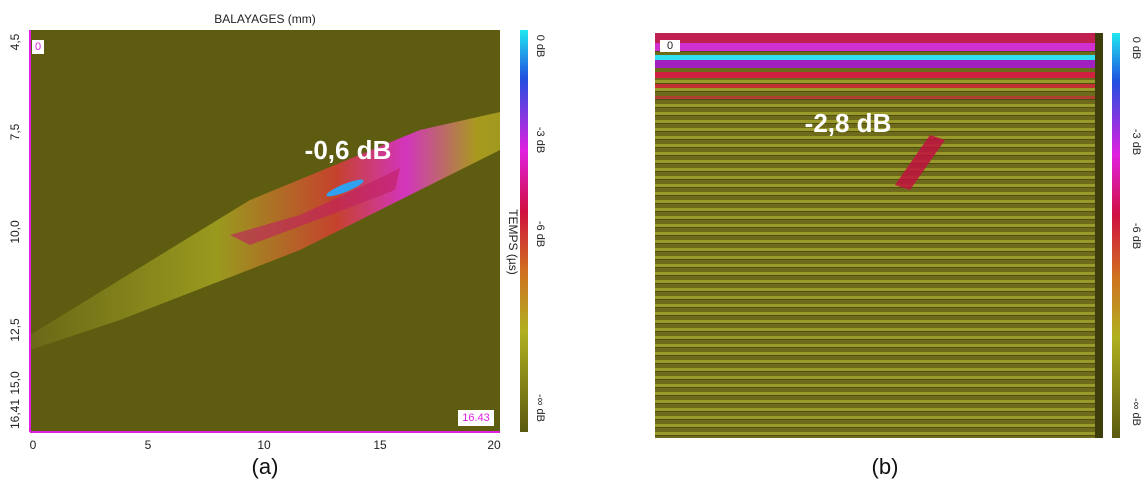 The height and width of the screenshot is (484, 1146). I want to click on y-tick-label: 4,5, so click(15, 41).